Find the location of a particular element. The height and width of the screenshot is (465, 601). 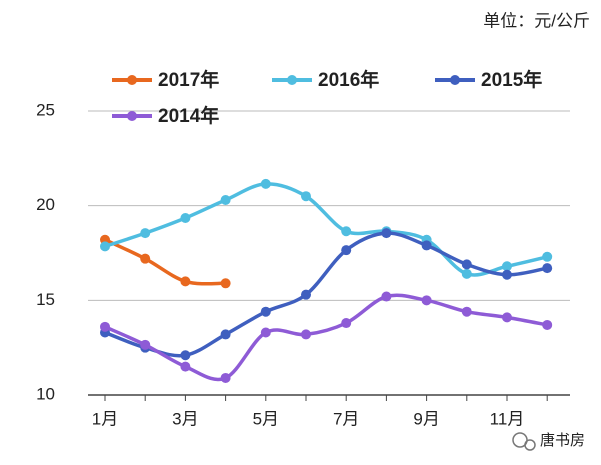

legend-label: 2016年 is located at coordinates (348, 79).